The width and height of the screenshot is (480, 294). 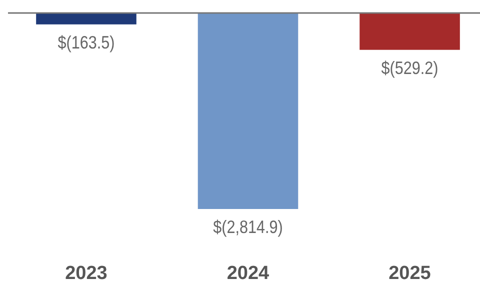 I want to click on data-label: $(2,814.9), so click(x=248, y=227).